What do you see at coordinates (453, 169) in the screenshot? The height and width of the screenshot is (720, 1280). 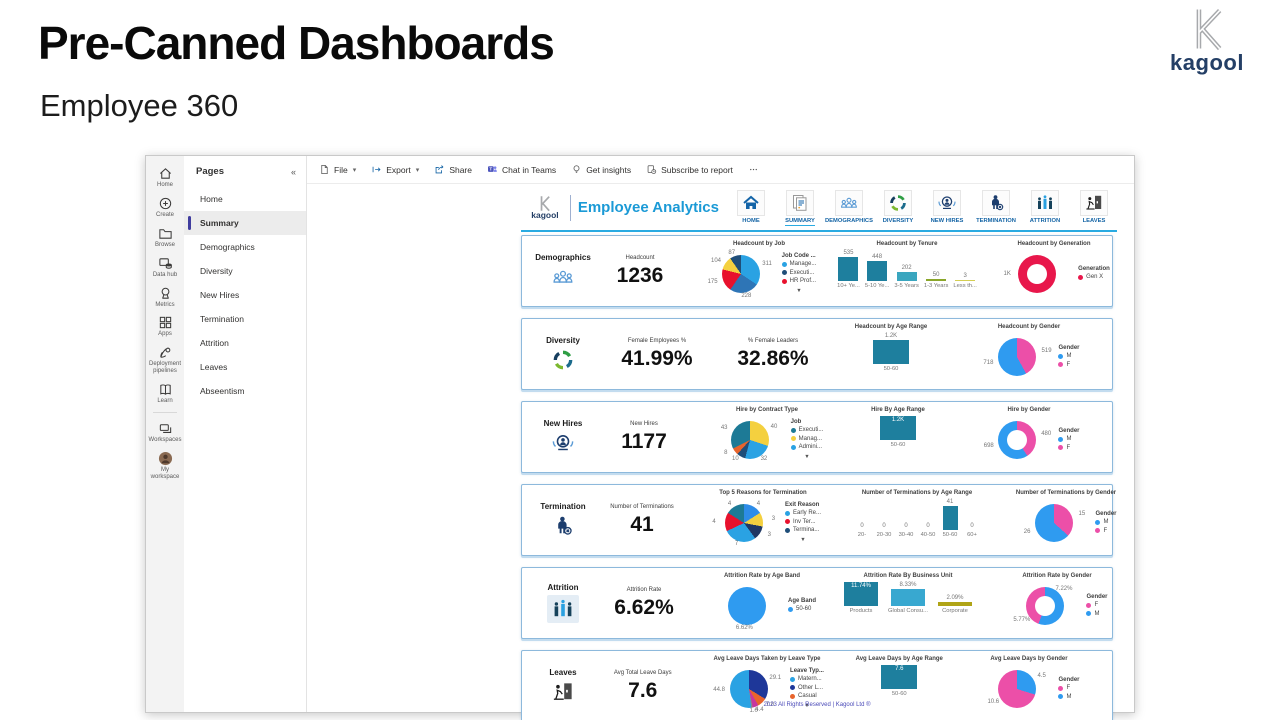 I see `toolbar-share: Share` at bounding box center [453, 169].